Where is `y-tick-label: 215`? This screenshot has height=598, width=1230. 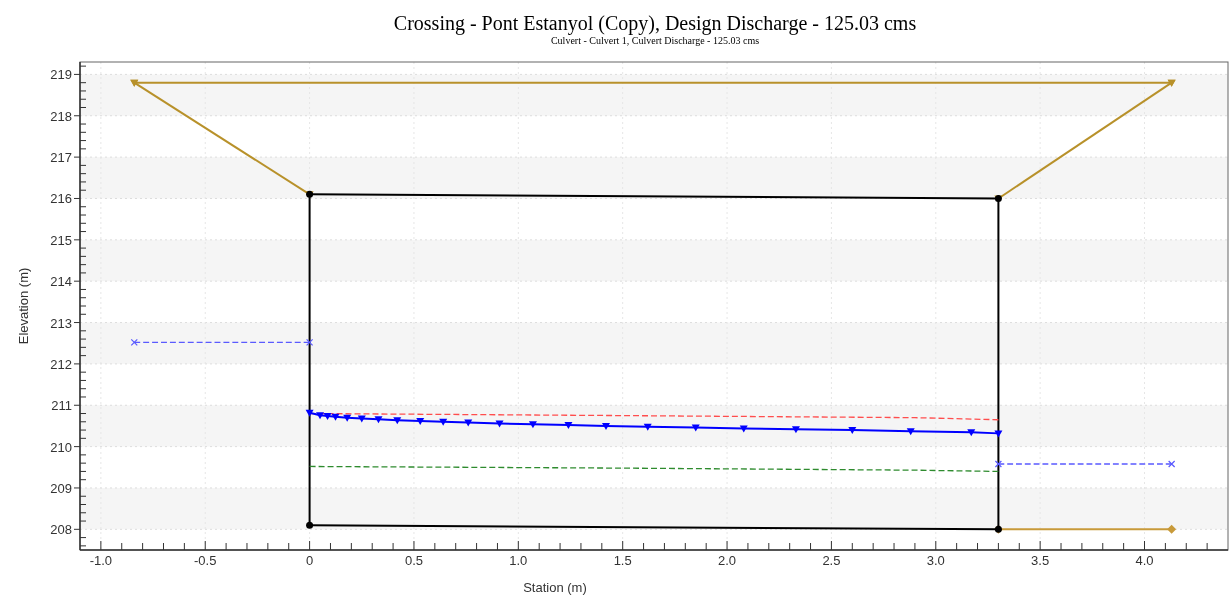 y-tick-label: 215 is located at coordinates (61, 240).